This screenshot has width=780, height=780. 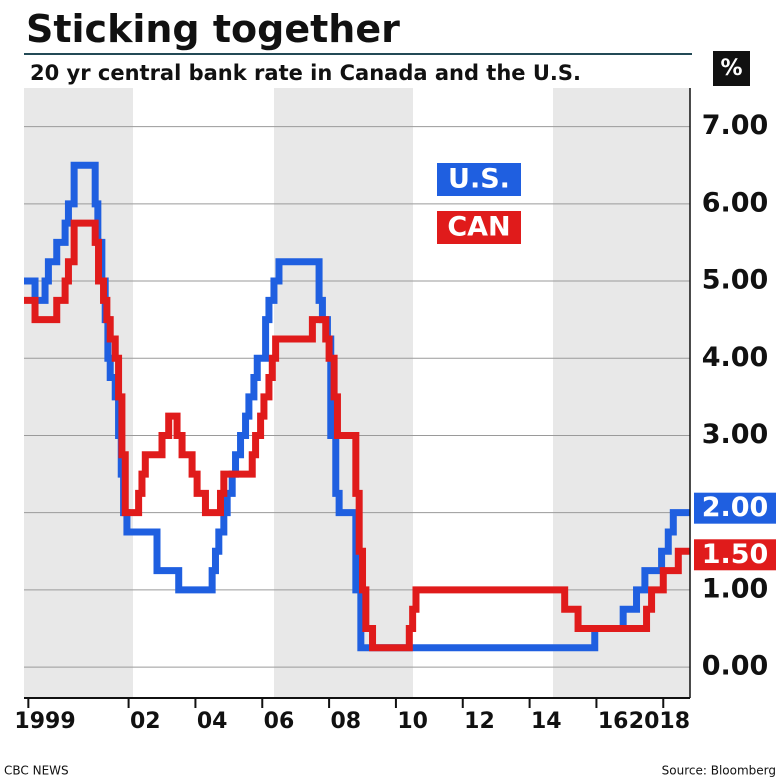 I want to click on y-tick-label: 4.00, so click(x=735, y=357).